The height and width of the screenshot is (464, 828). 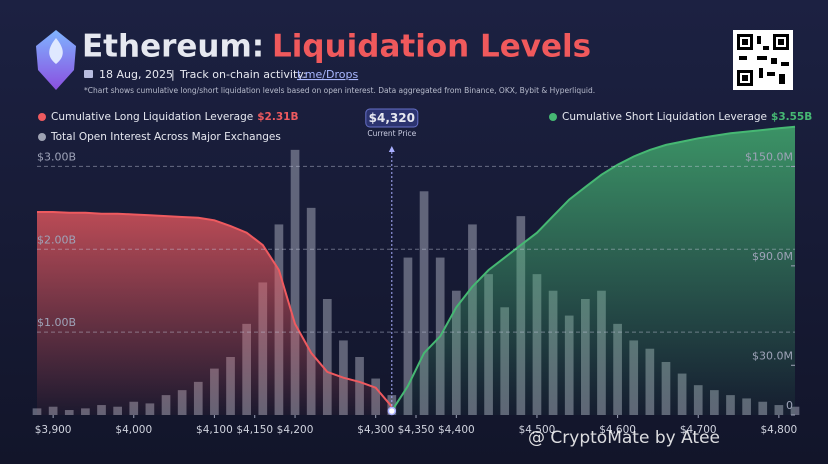 What do you see at coordinates (173, 47) in the screenshot?
I see `chart-title: Ethereum:` at bounding box center [173, 47].